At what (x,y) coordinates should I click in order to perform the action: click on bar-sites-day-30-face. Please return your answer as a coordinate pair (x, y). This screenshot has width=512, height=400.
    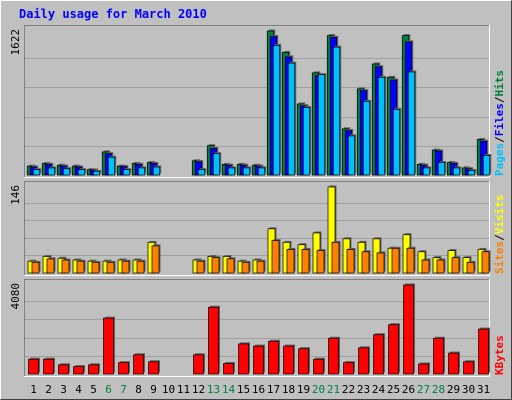
    Looking at the image, I should click on (470, 268).